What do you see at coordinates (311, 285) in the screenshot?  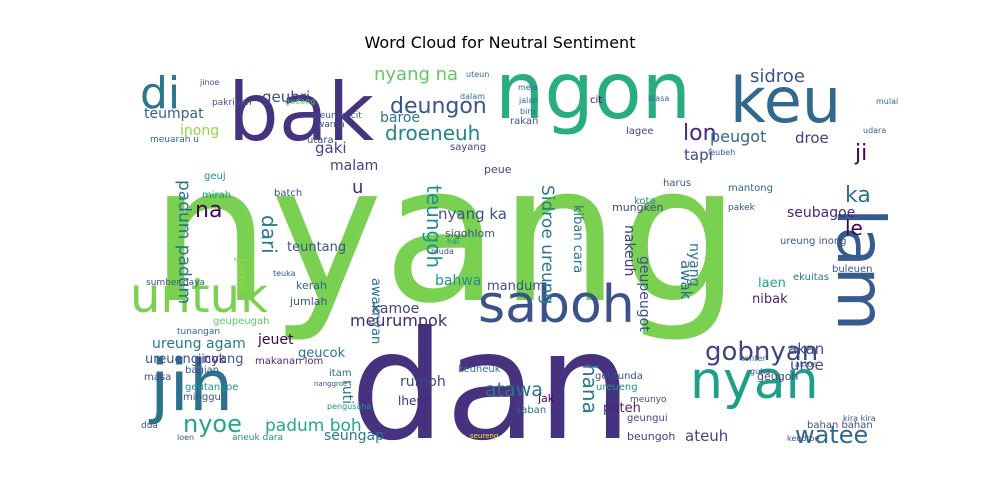 I see `word: kerah` at bounding box center [311, 285].